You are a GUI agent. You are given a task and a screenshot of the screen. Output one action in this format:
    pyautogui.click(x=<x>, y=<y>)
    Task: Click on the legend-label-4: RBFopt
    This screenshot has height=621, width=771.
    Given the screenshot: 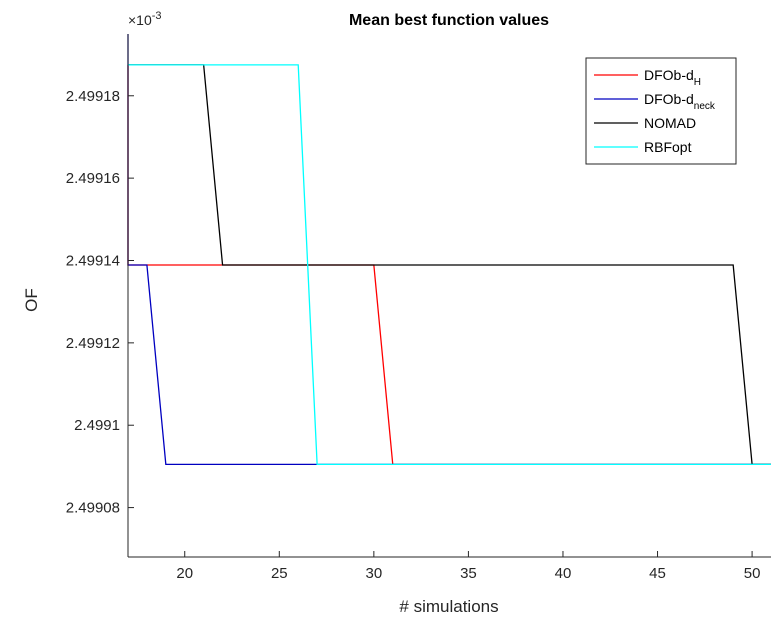 What is the action you would take?
    pyautogui.click(x=668, y=147)
    